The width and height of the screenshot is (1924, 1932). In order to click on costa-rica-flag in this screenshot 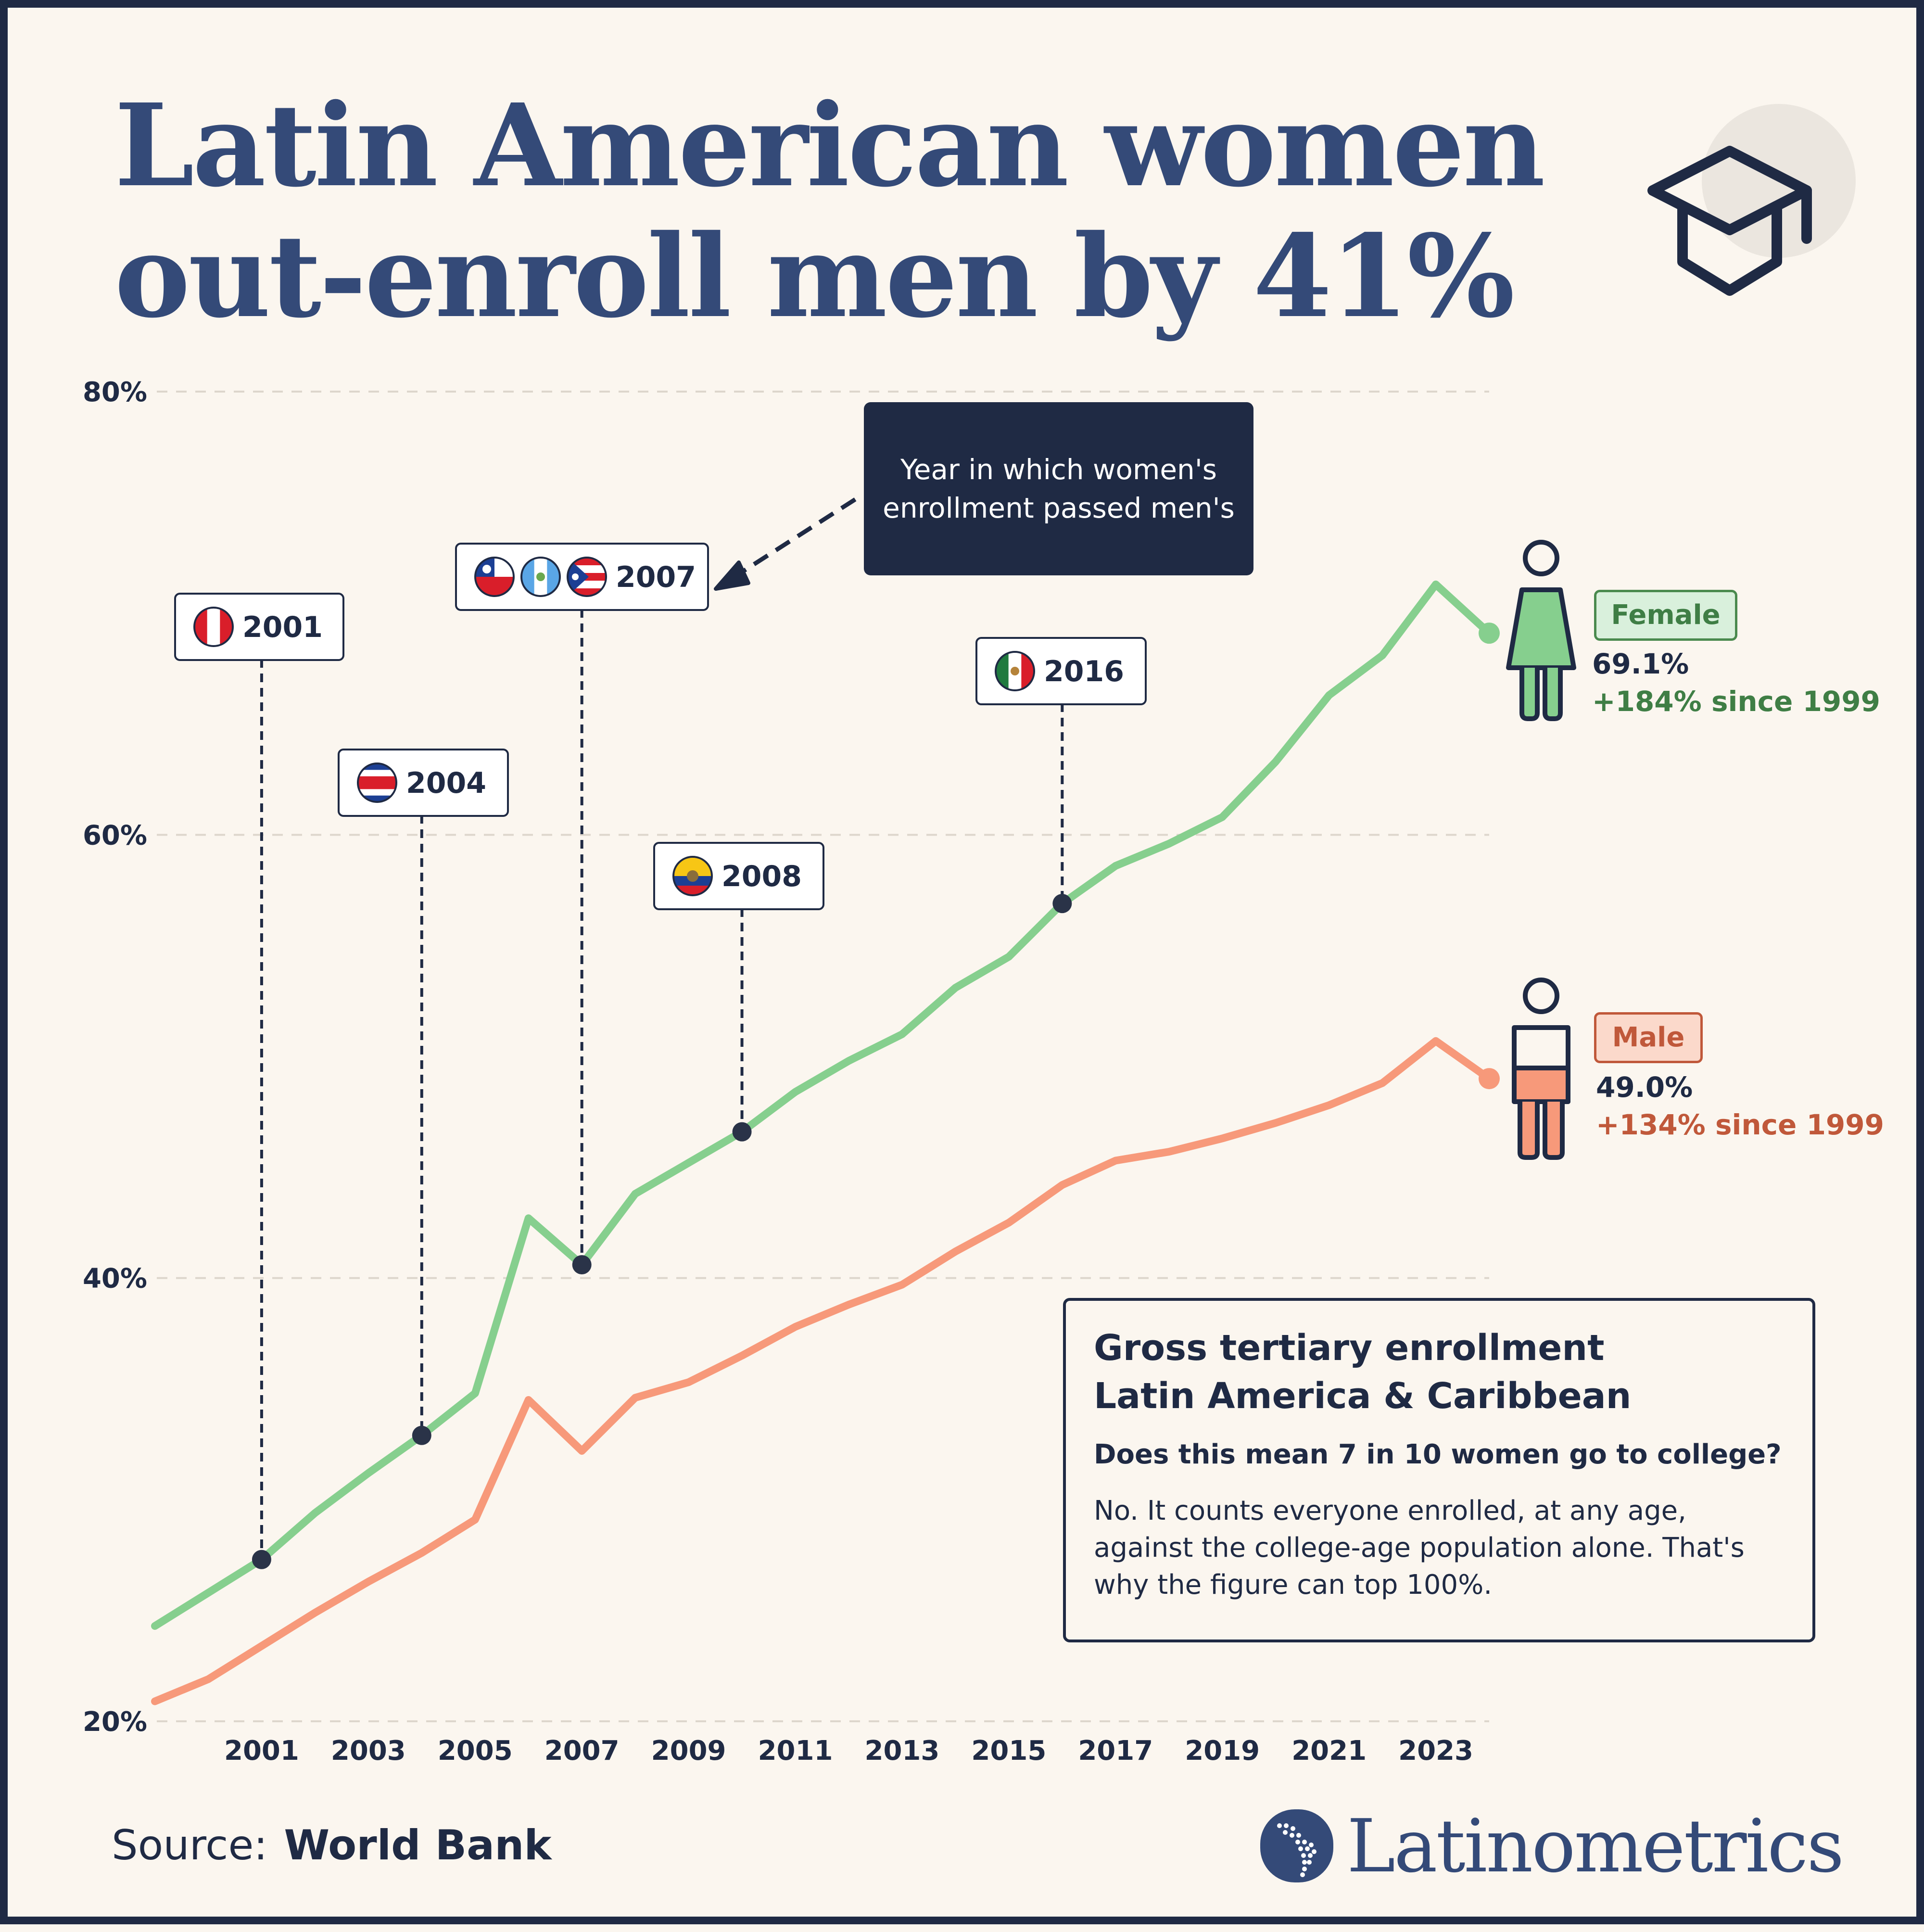, I will do `click(377, 782)`.